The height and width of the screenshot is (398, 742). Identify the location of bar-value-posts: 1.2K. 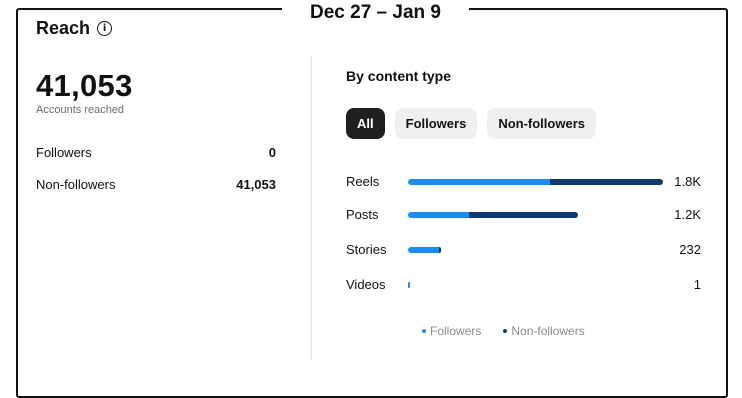
(687, 214).